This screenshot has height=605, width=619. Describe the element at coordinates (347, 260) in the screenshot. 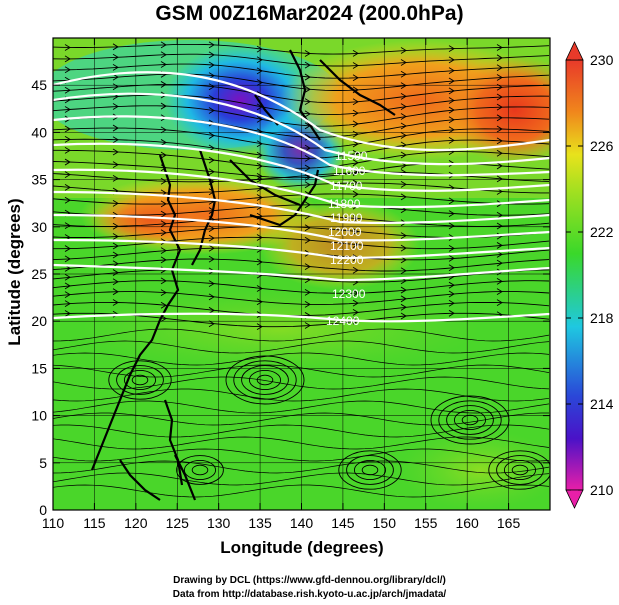

I see `contour-label: 12200` at that location.